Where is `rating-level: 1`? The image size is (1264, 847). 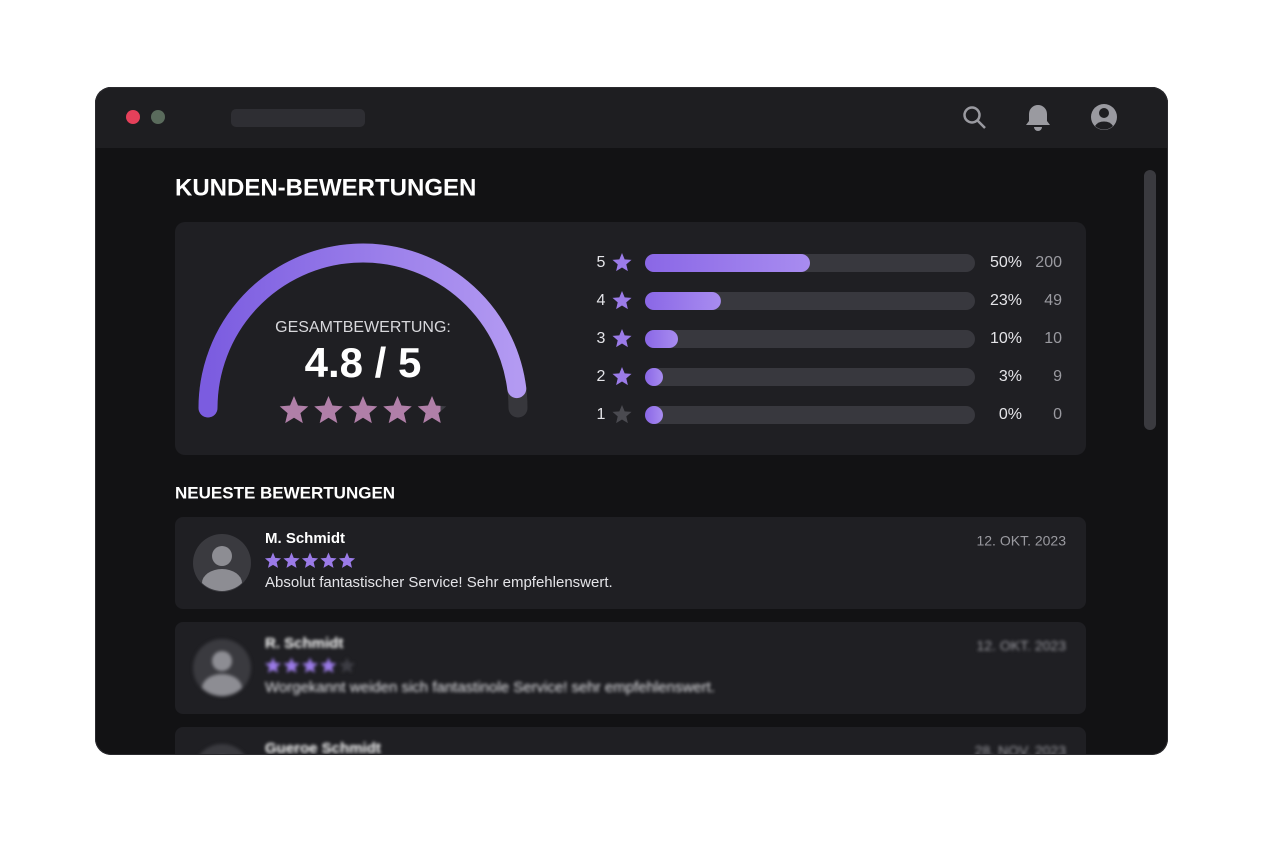 rating-level: 1 is located at coordinates (601, 414).